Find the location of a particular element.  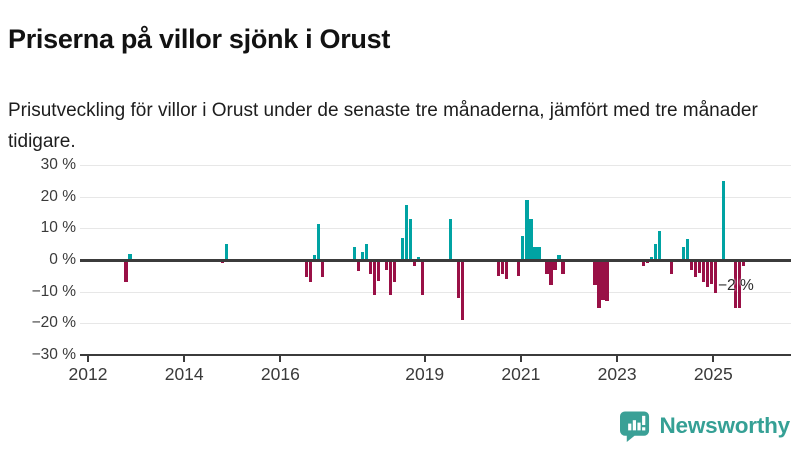

x-tick-label: 2016 is located at coordinates (280, 374).